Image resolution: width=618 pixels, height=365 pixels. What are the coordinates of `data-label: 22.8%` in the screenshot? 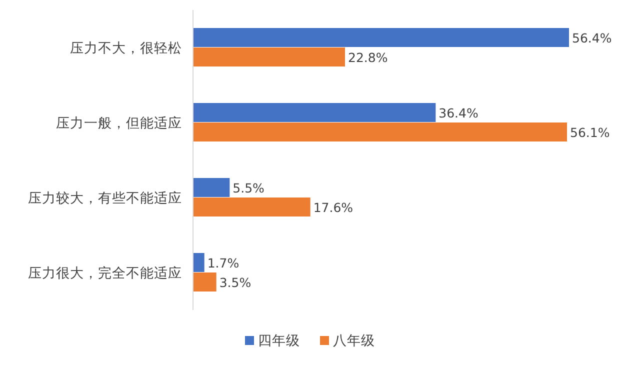 It's located at (368, 57).